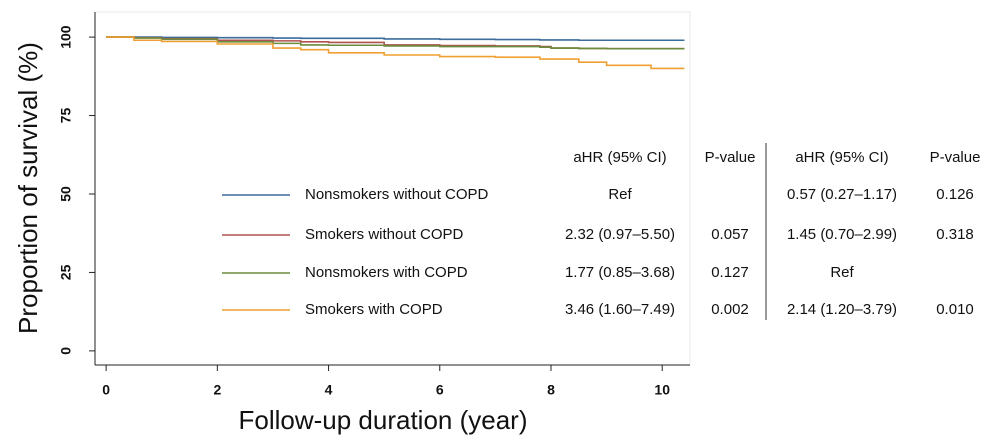 The height and width of the screenshot is (440, 987). I want to click on table-cell: 3.46 (1.60–7.49), so click(620, 309).